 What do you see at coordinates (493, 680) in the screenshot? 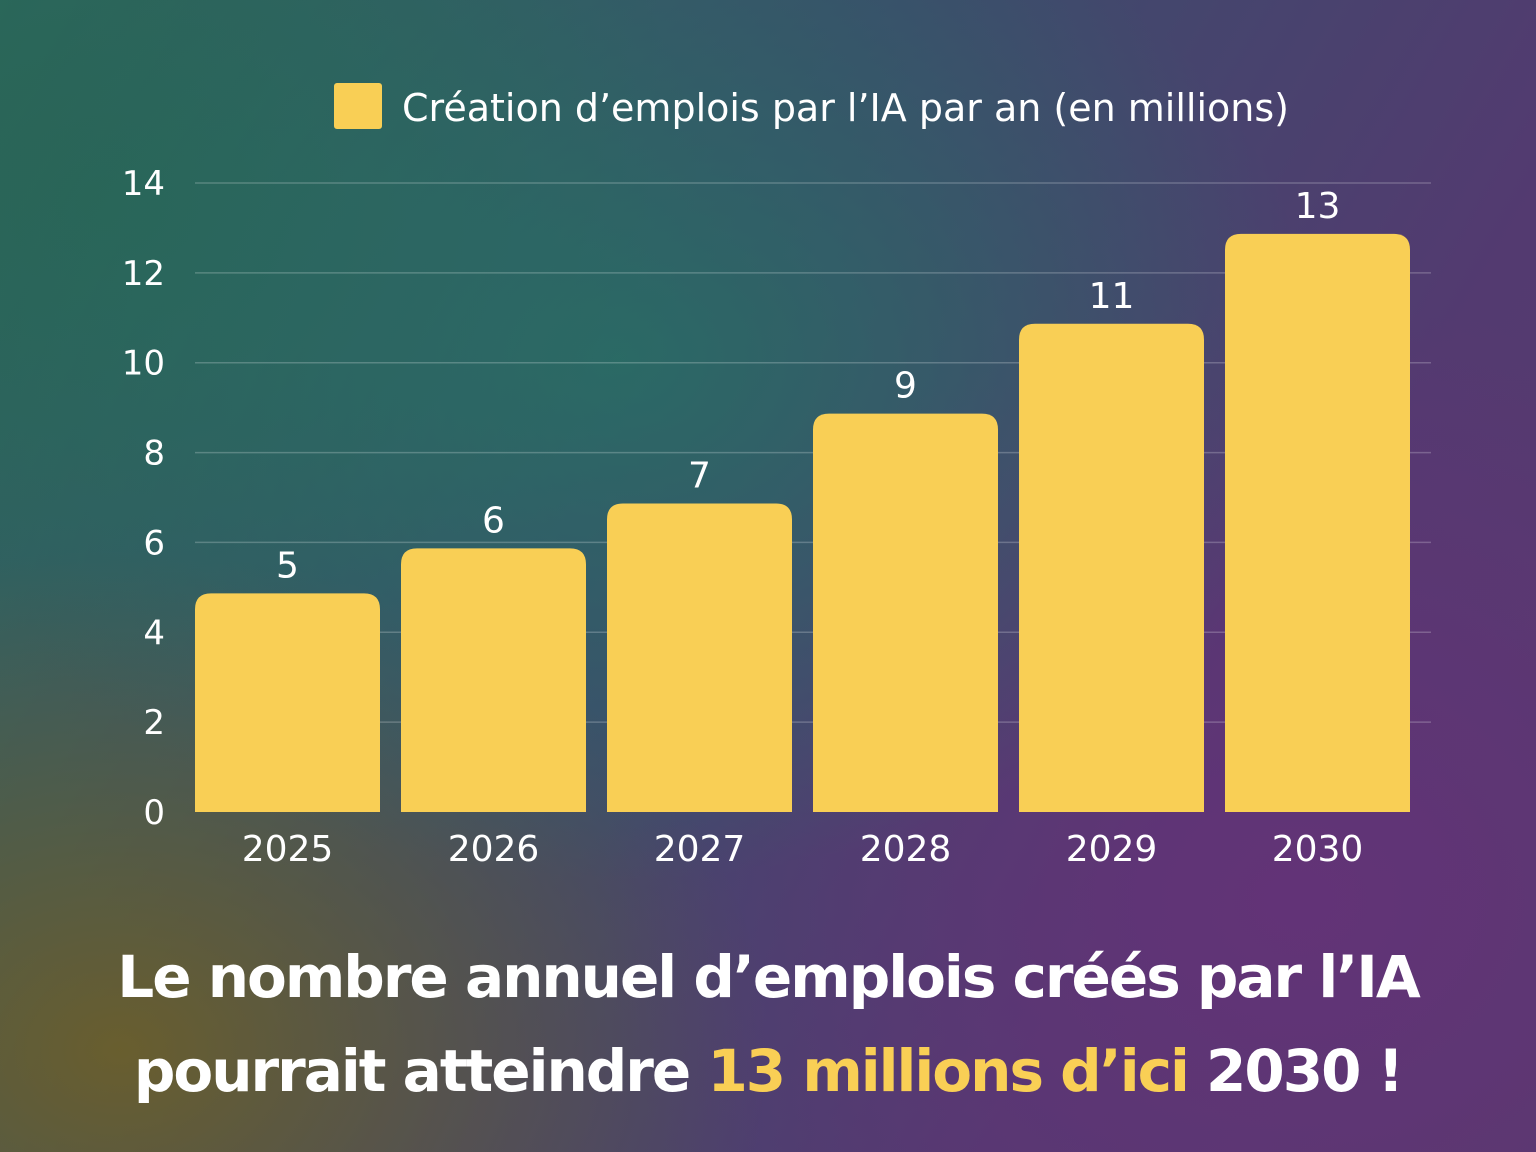
I see `bar-2026` at bounding box center [493, 680].